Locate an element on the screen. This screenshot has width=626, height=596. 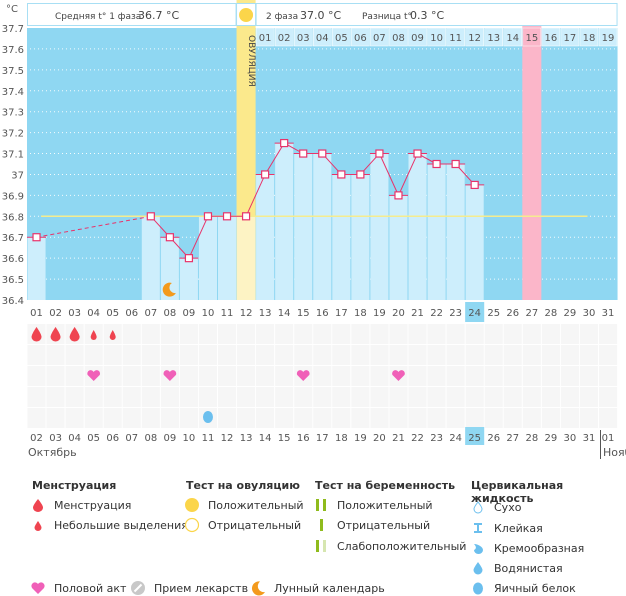
phase2-day-label: 18 is located at coordinates (589, 38).